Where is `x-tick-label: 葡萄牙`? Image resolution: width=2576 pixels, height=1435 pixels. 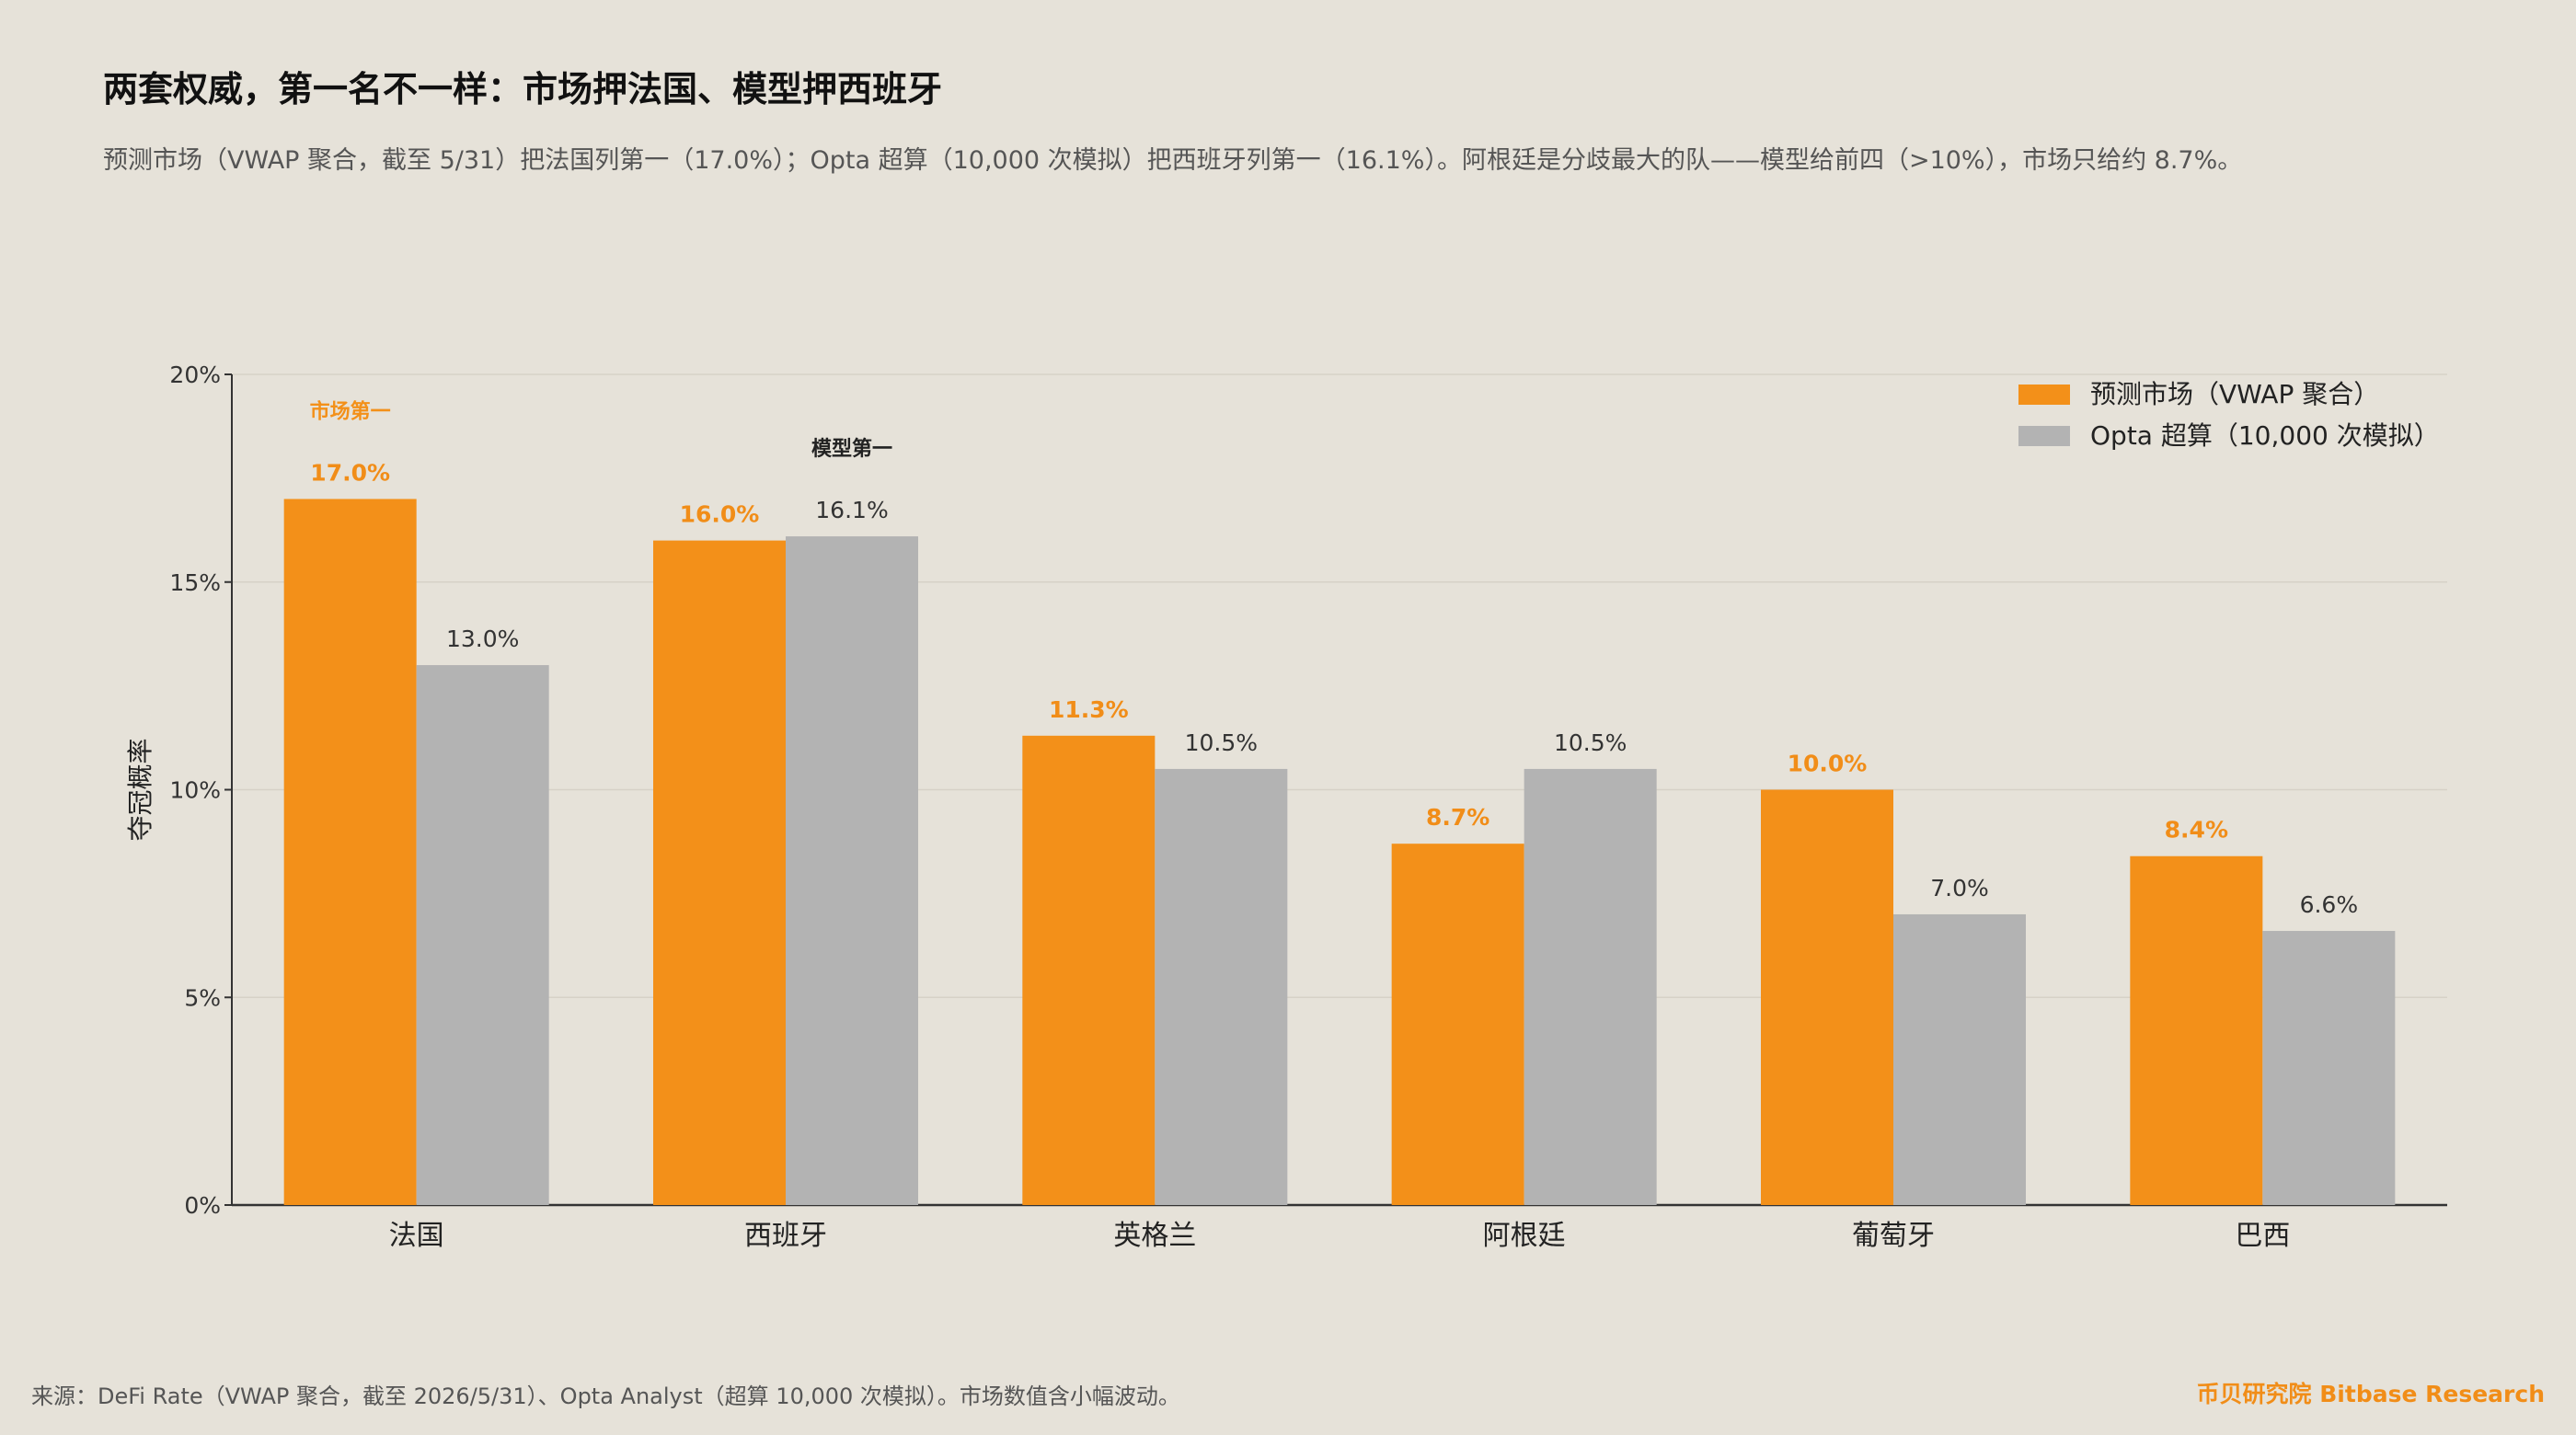 x-tick-label: 葡萄牙 is located at coordinates (1893, 1236).